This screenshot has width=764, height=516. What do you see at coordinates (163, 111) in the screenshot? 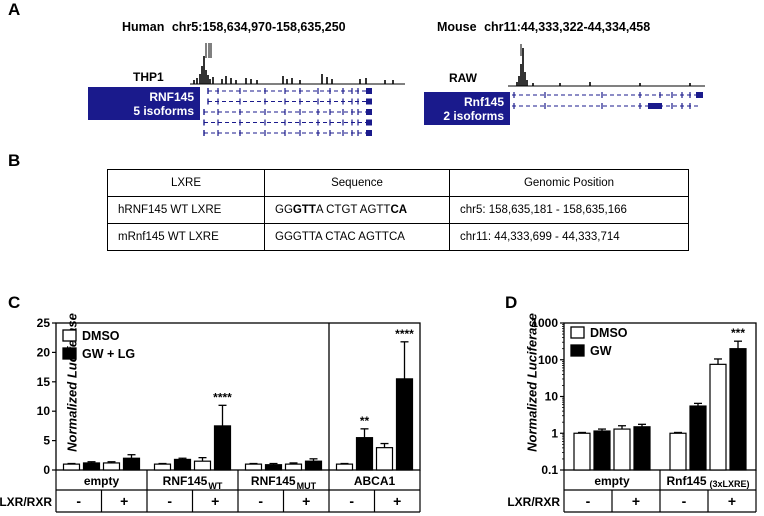
I see `human-isoform-count: 5 isoforms` at bounding box center [163, 111].